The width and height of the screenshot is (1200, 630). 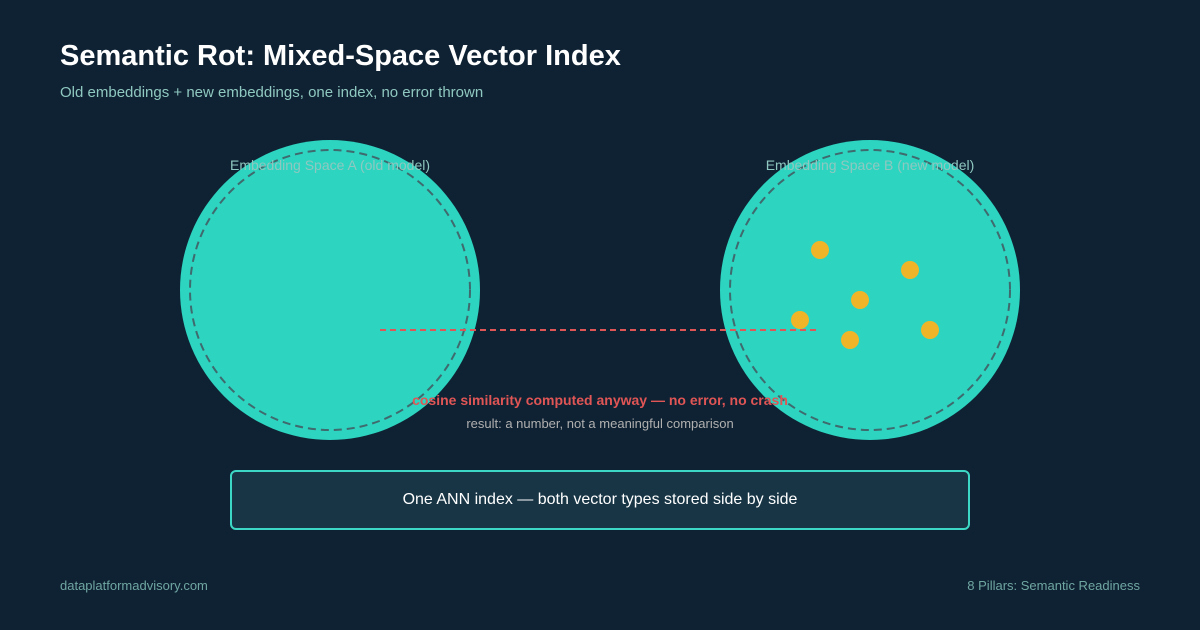 I want to click on page-title: Semantic Rot: Mixed-Space Vector Index, so click(x=340, y=56).